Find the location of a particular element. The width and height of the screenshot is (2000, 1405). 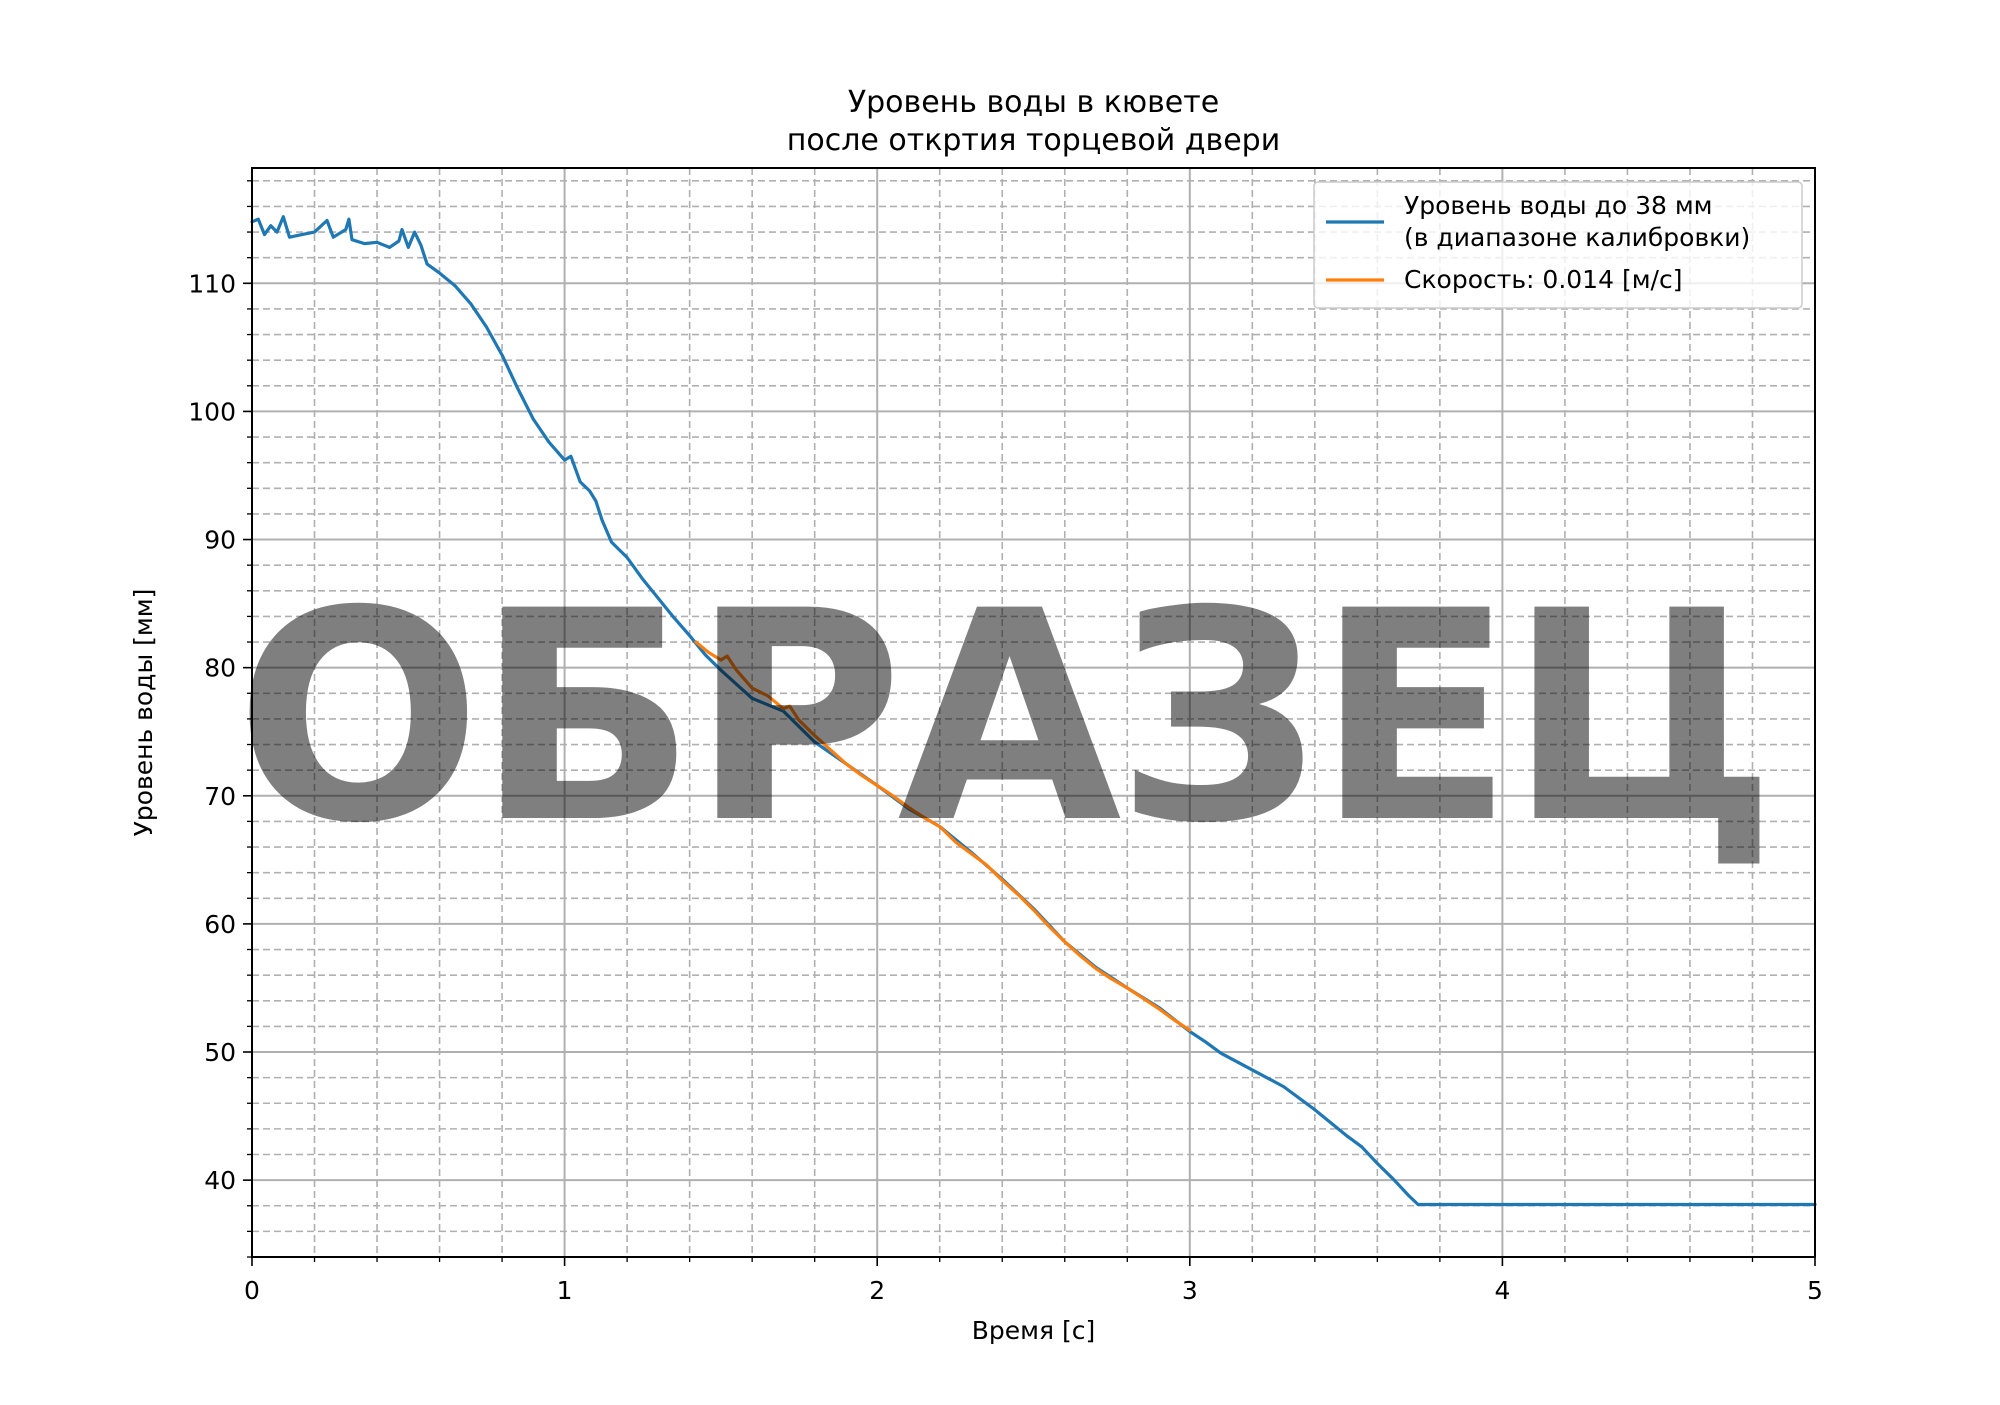

y-axis-label: Уровень воды [мм] is located at coordinates (143, 713).